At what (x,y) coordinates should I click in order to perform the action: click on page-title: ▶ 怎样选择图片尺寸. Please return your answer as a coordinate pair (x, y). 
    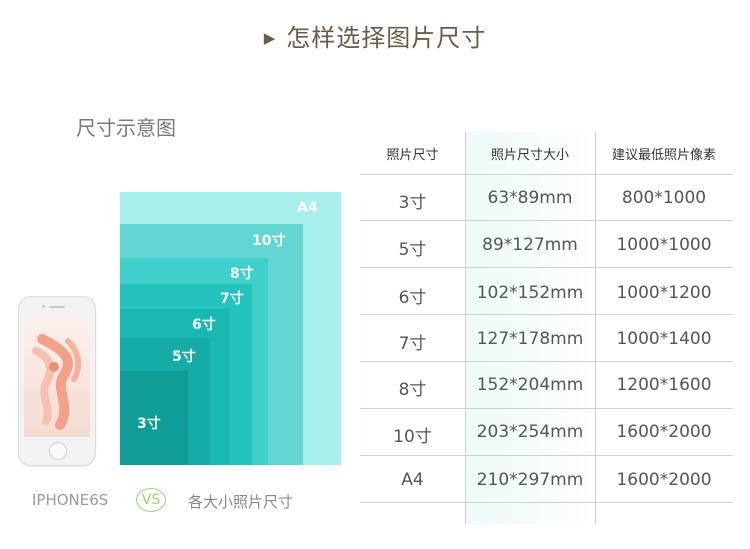
    Looking at the image, I should click on (375, 35).